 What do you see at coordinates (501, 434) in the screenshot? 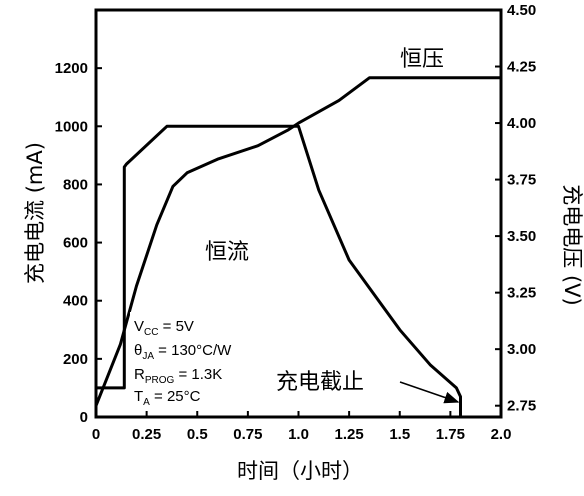
I see `x-tick-label: 2.0` at bounding box center [501, 434].